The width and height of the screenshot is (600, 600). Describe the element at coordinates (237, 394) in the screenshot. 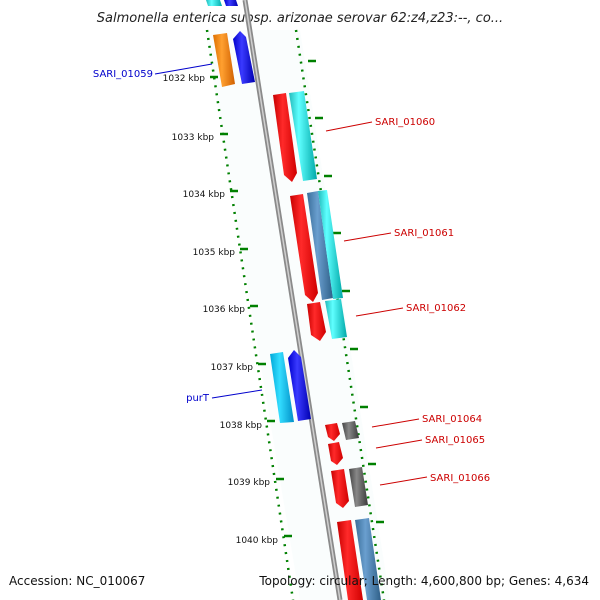

I see `leader-purT` at that location.